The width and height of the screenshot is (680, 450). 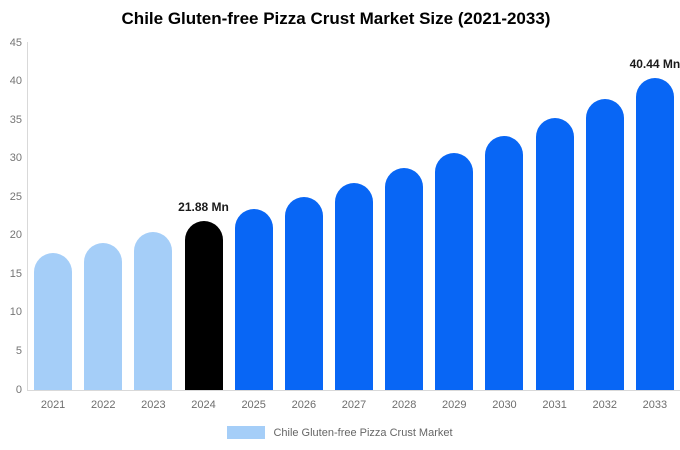 What do you see at coordinates (504, 405) in the screenshot?
I see `x-axis-label-2030: 2030` at bounding box center [504, 405].